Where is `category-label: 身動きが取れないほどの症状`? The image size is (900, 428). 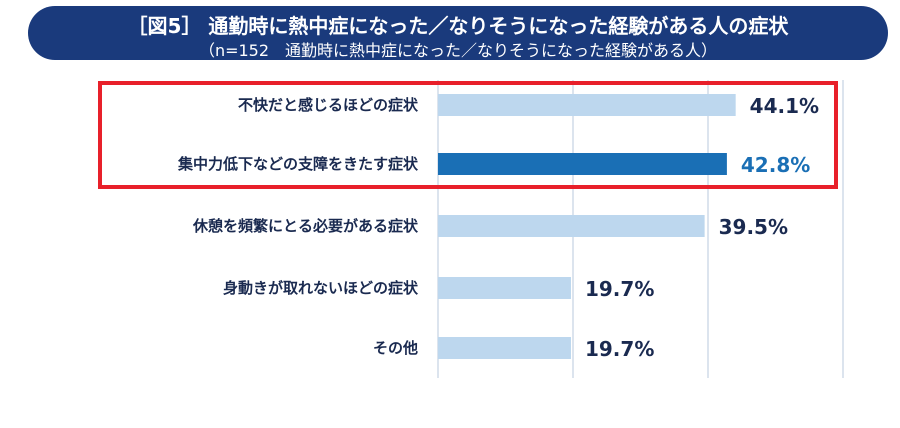
category-label: 身動きが取れないほどの症状 is located at coordinates (321, 288).